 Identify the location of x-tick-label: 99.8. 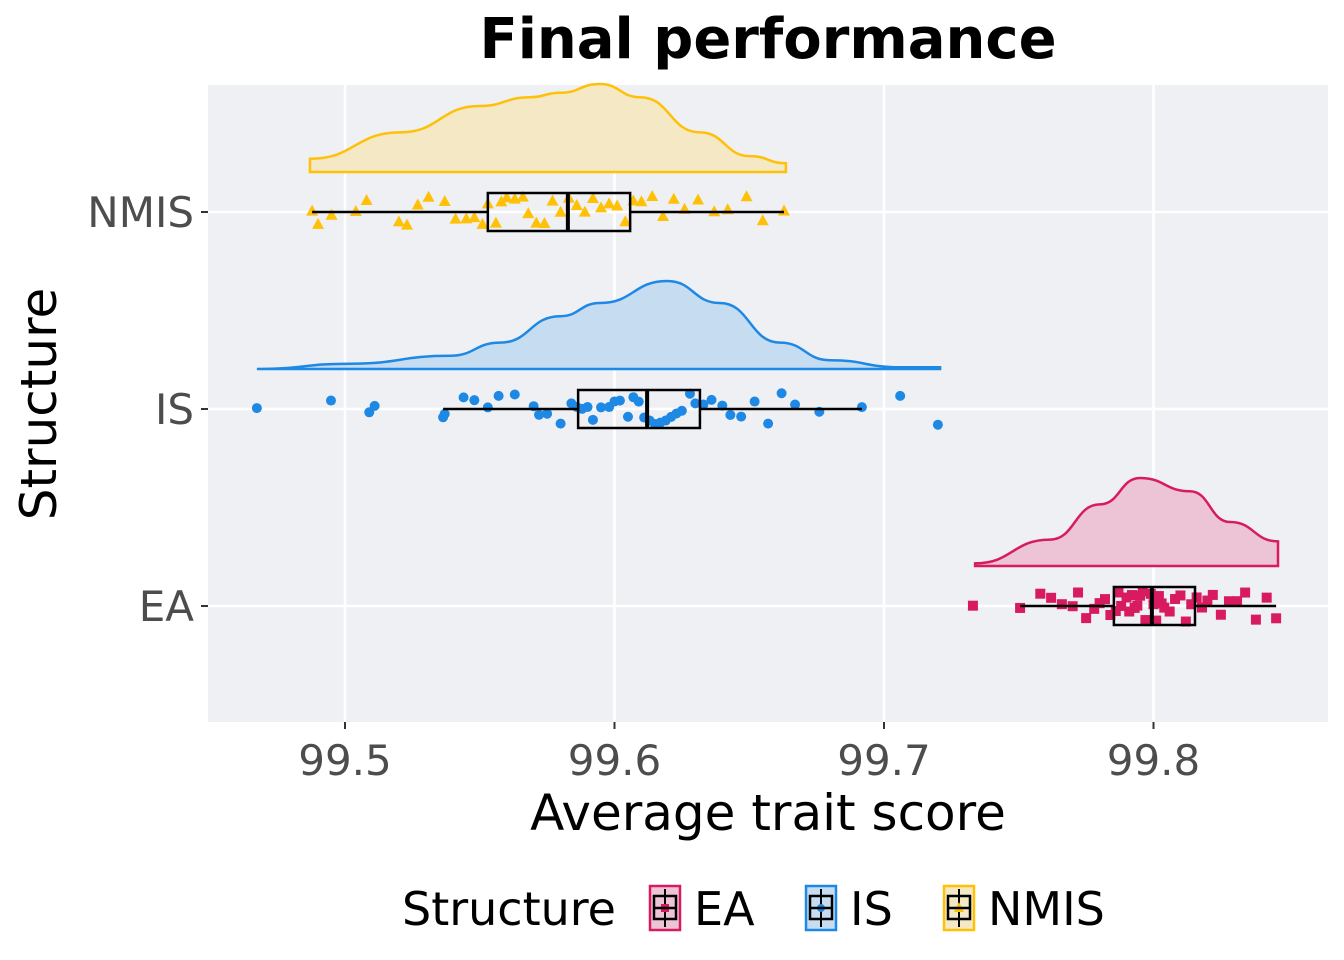
(1154, 760).